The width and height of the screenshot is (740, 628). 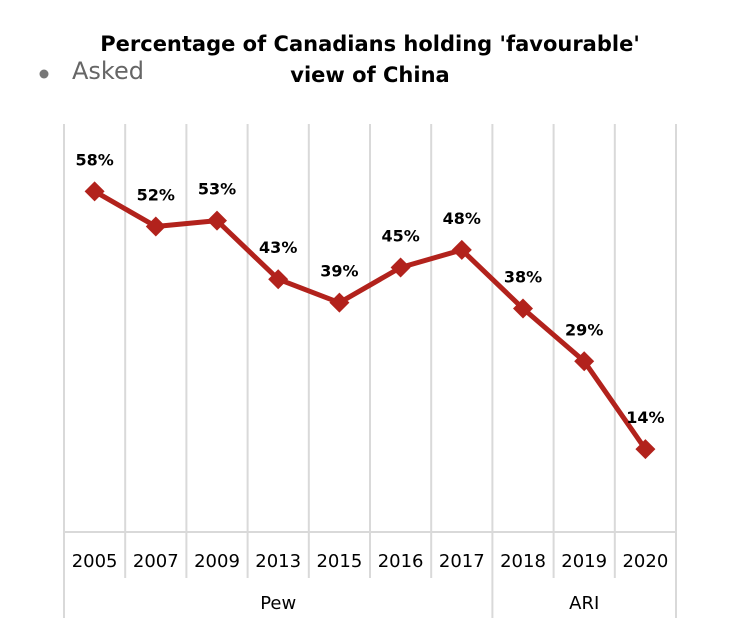 I want to click on data-label: 48%, so click(x=462, y=218).